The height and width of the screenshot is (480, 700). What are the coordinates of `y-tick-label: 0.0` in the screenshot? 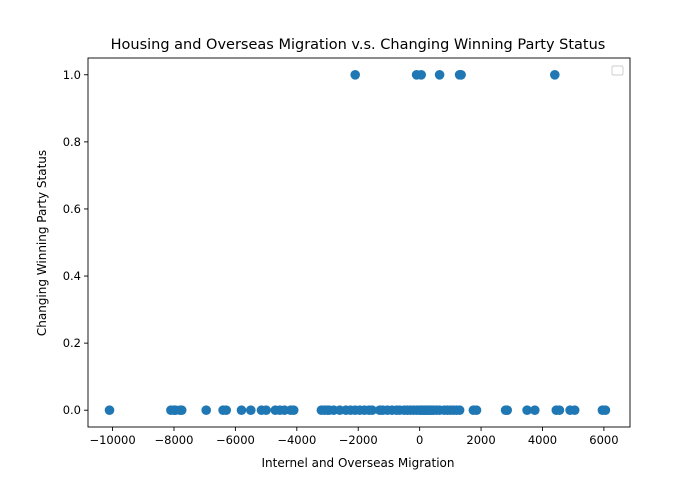 It's located at (72, 410).